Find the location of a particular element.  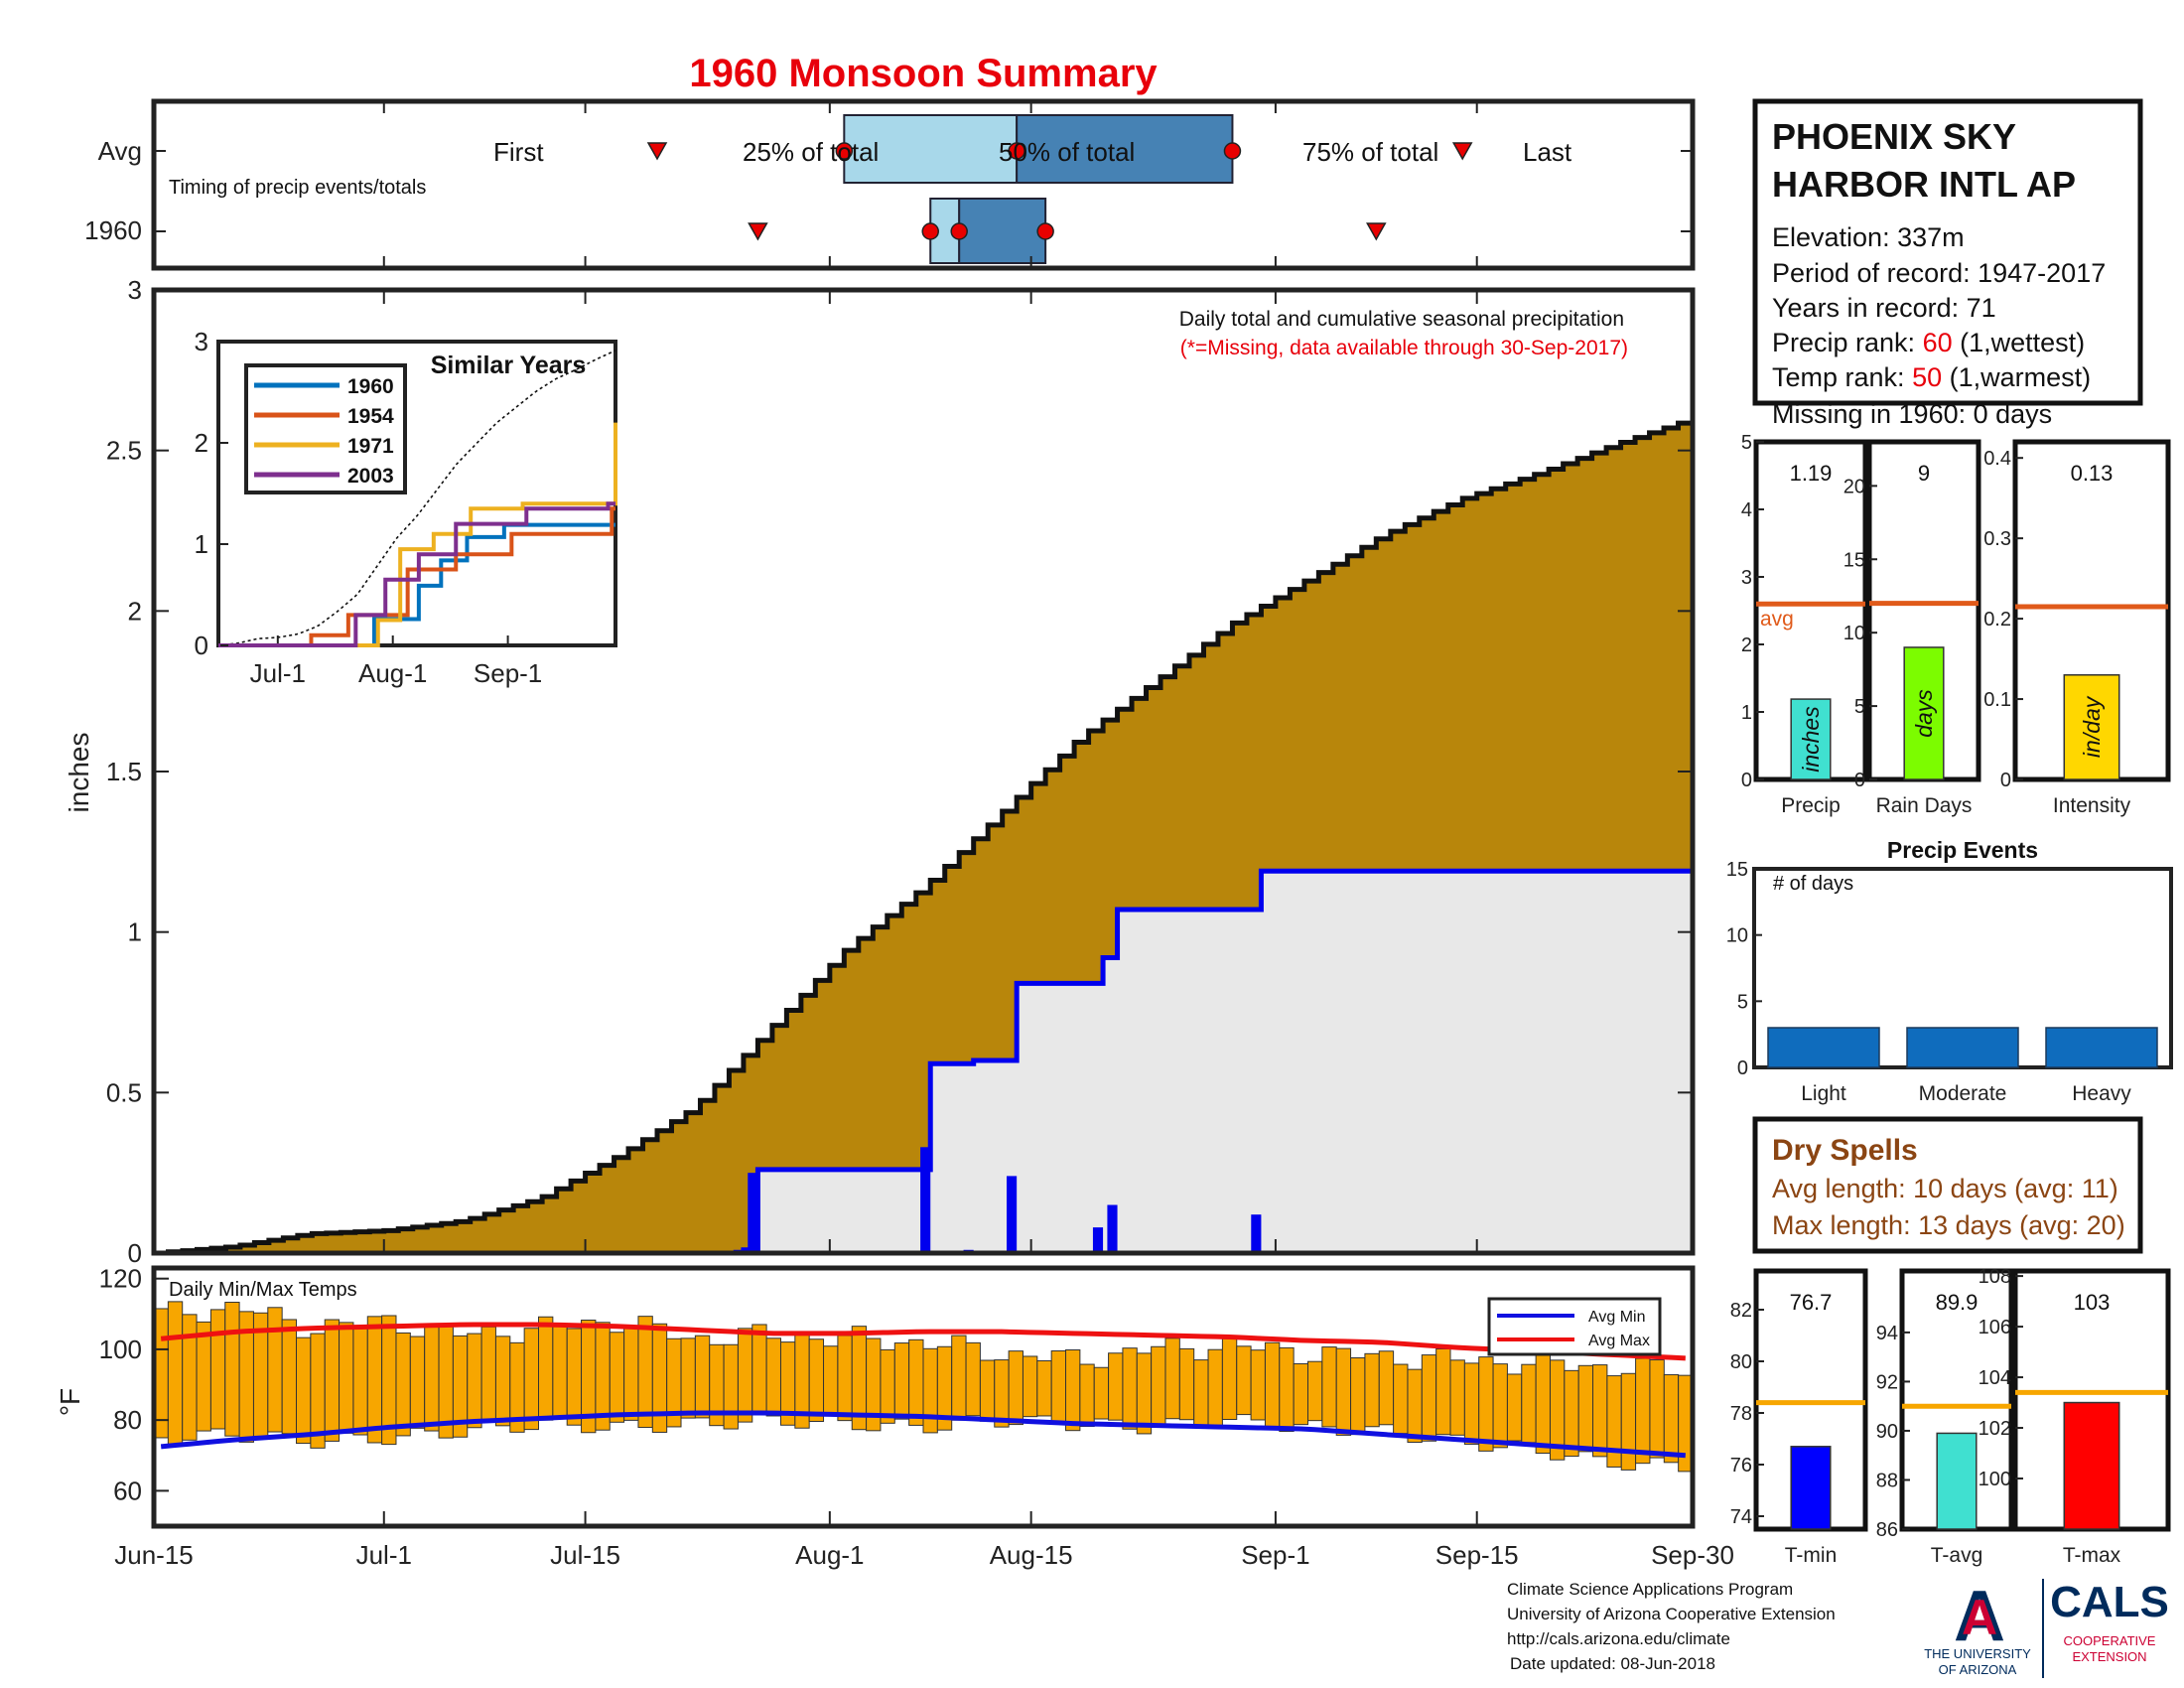

stat-value-text: 89.9 is located at coordinates (1957, 1302).